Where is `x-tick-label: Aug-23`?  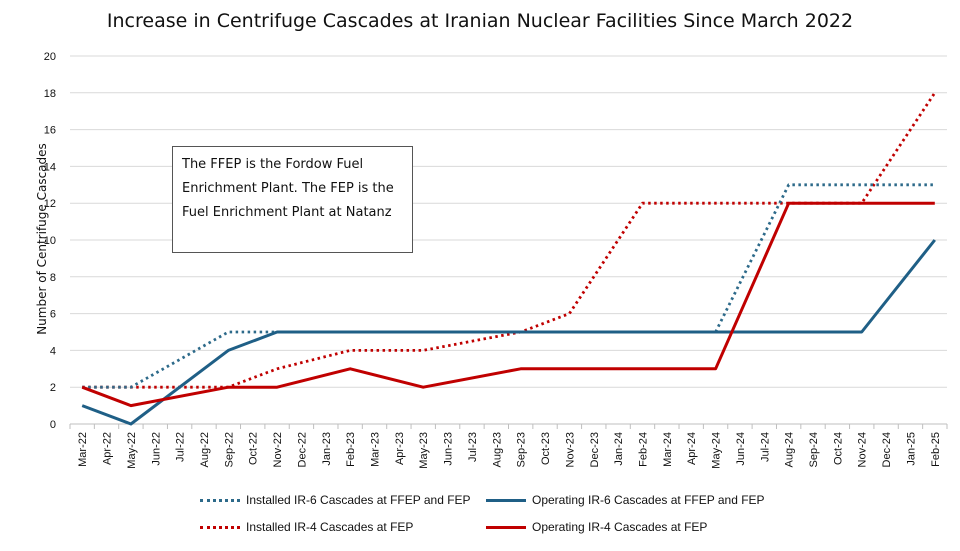
x-tick-label: Aug-23 is located at coordinates (497, 449).